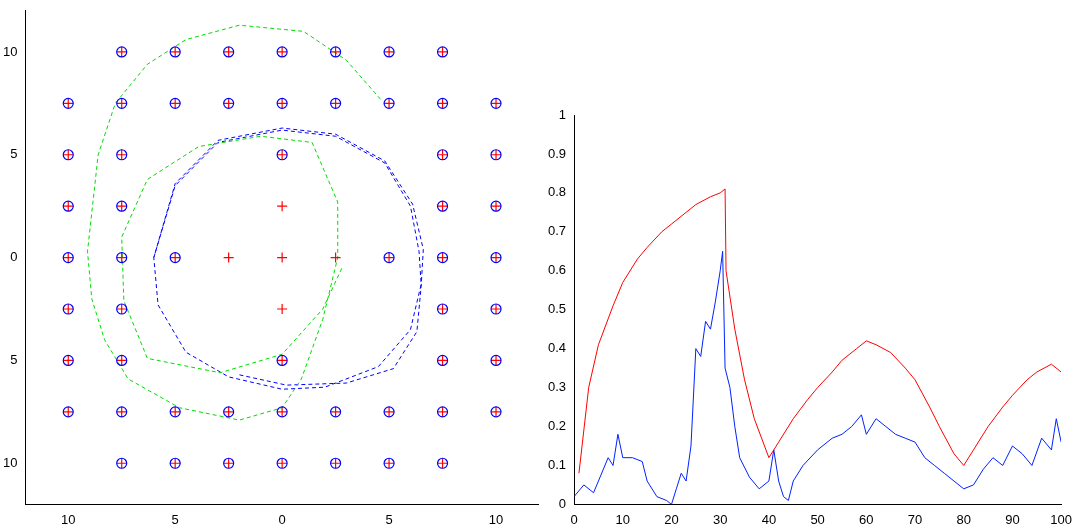  Describe the element at coordinates (1061, 519) in the screenshot. I see `x-tick-label: 100` at that location.